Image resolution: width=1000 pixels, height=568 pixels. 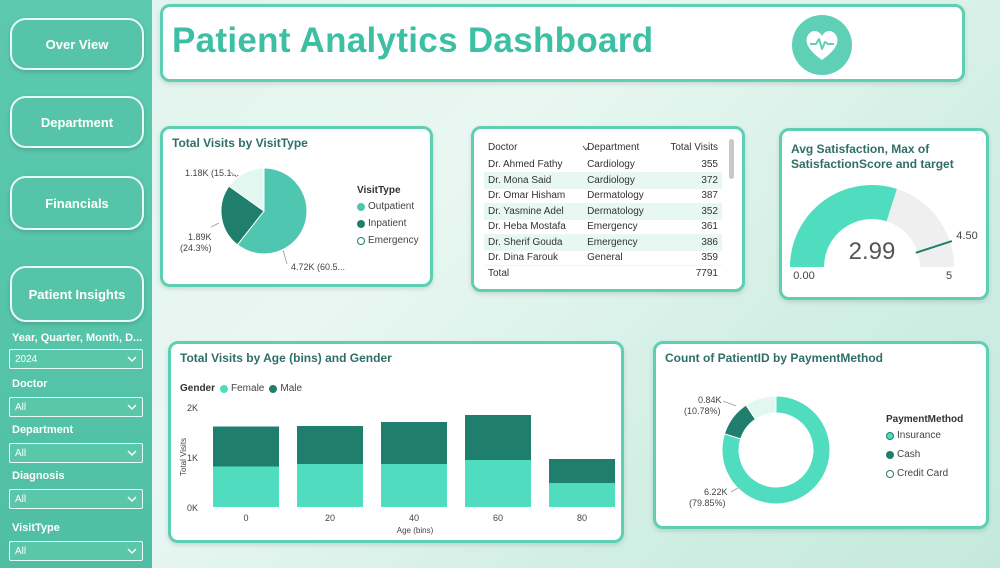 What do you see at coordinates (872, 251) in the screenshot?
I see `gauge-value: 2.99` at bounding box center [872, 251].